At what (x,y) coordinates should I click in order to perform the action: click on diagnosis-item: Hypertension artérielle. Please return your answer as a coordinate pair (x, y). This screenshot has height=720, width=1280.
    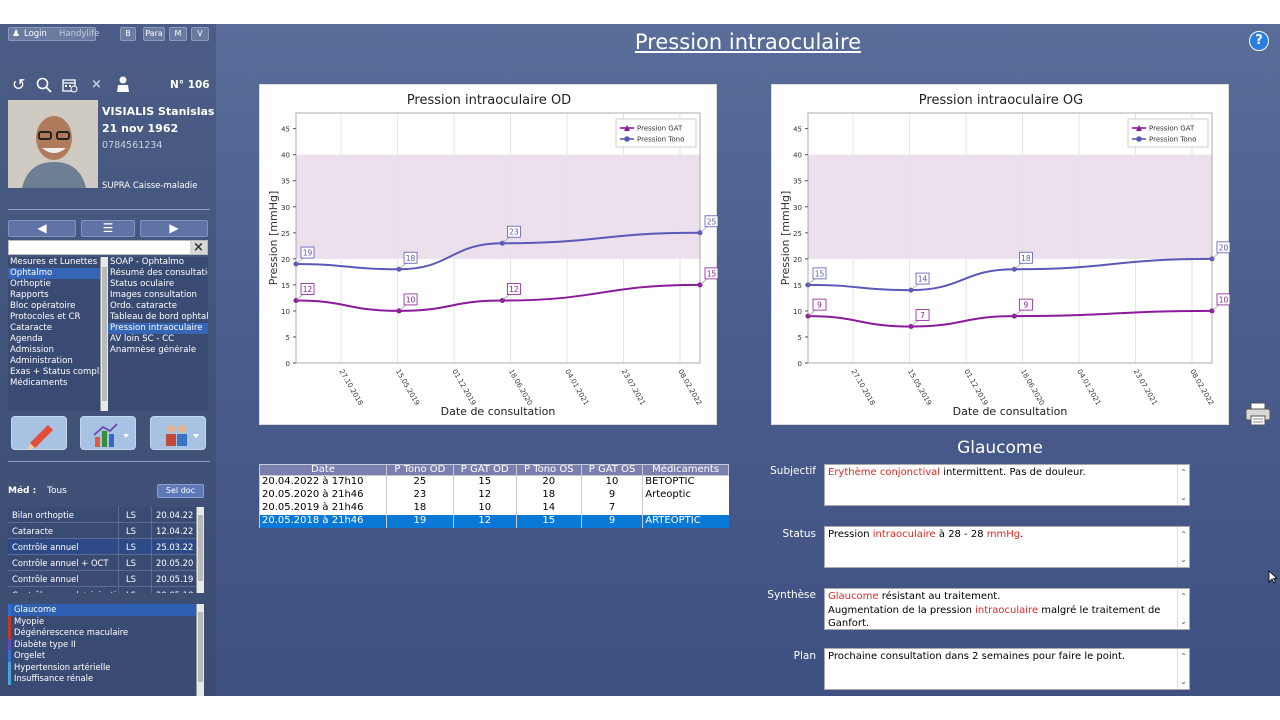
    Looking at the image, I should click on (102, 667).